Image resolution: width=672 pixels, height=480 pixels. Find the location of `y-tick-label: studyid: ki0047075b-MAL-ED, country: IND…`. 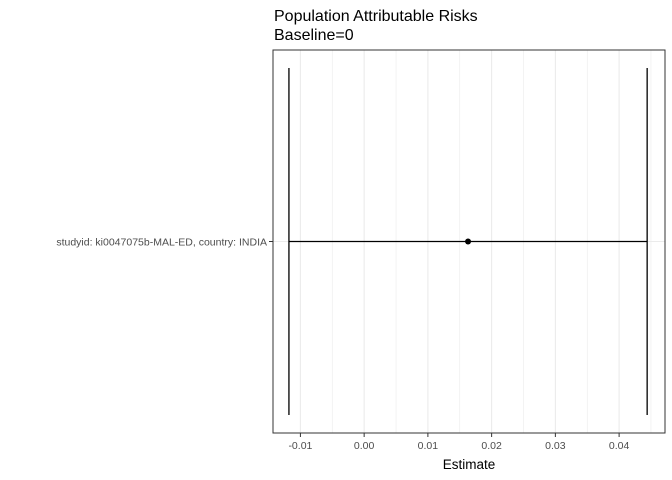

y-tick-label: studyid: ki0047075b-MAL-ED, country: IND… is located at coordinates (161, 243).